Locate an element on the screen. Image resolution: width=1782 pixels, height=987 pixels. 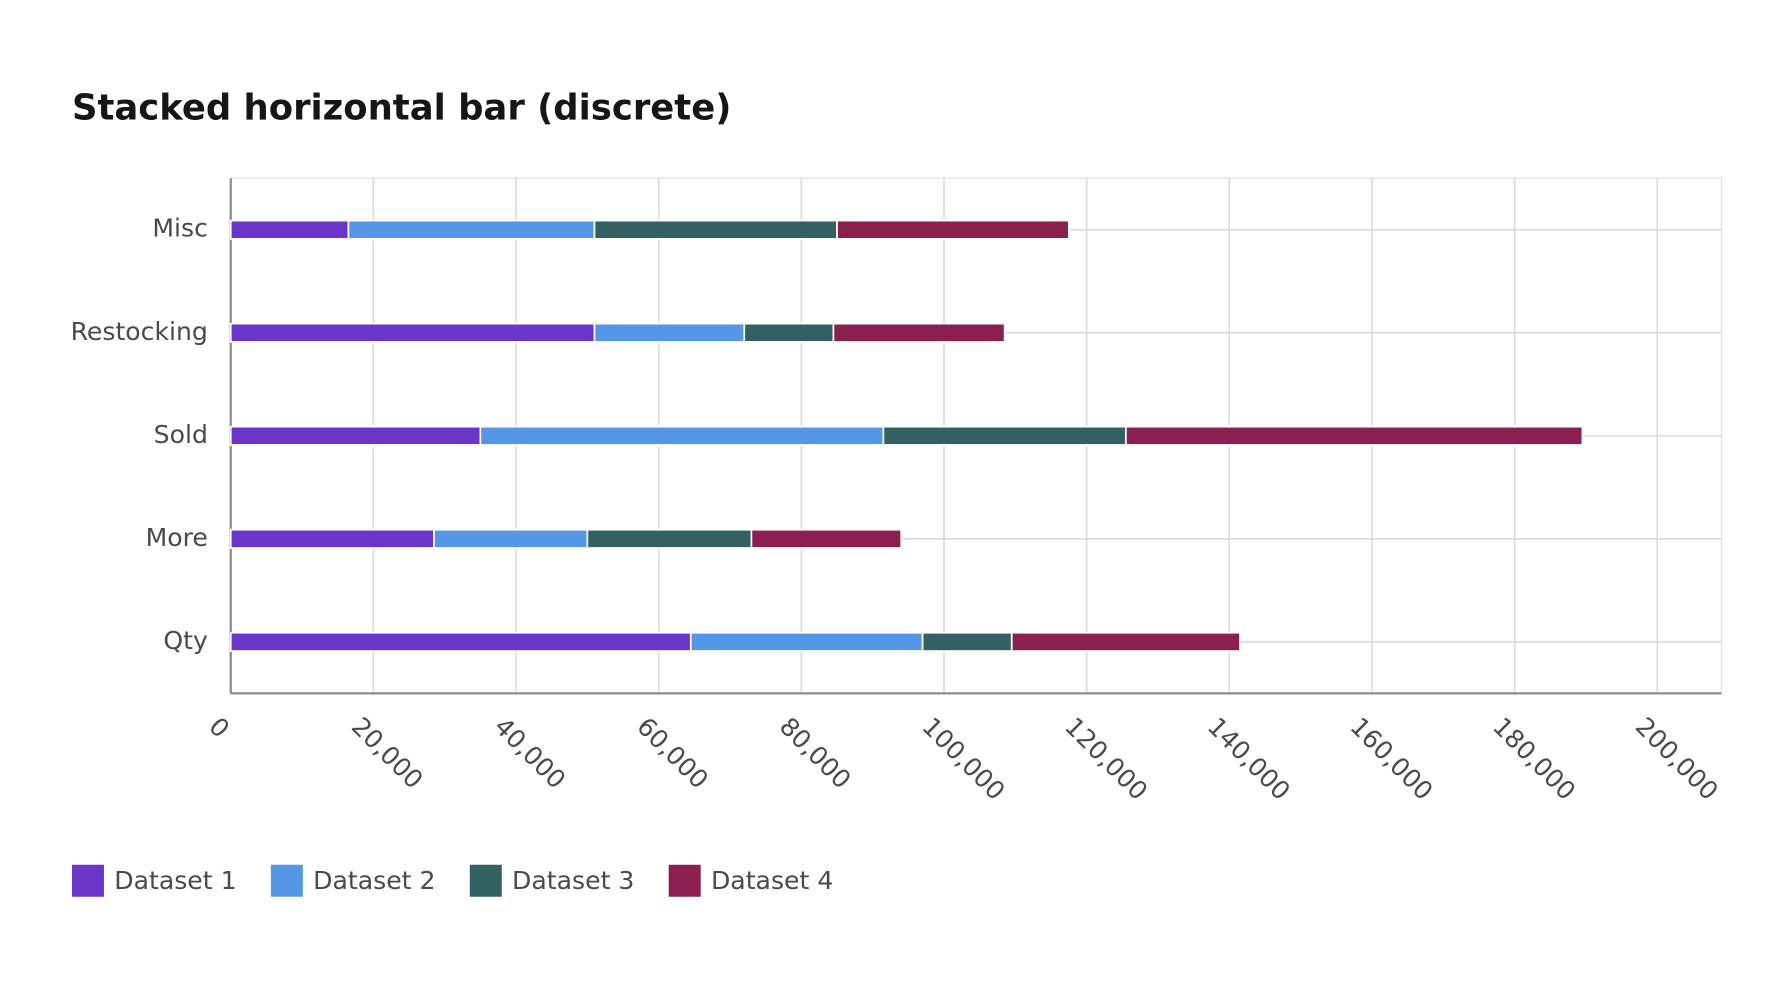
x-tick-label: 80,000 is located at coordinates (815, 753).